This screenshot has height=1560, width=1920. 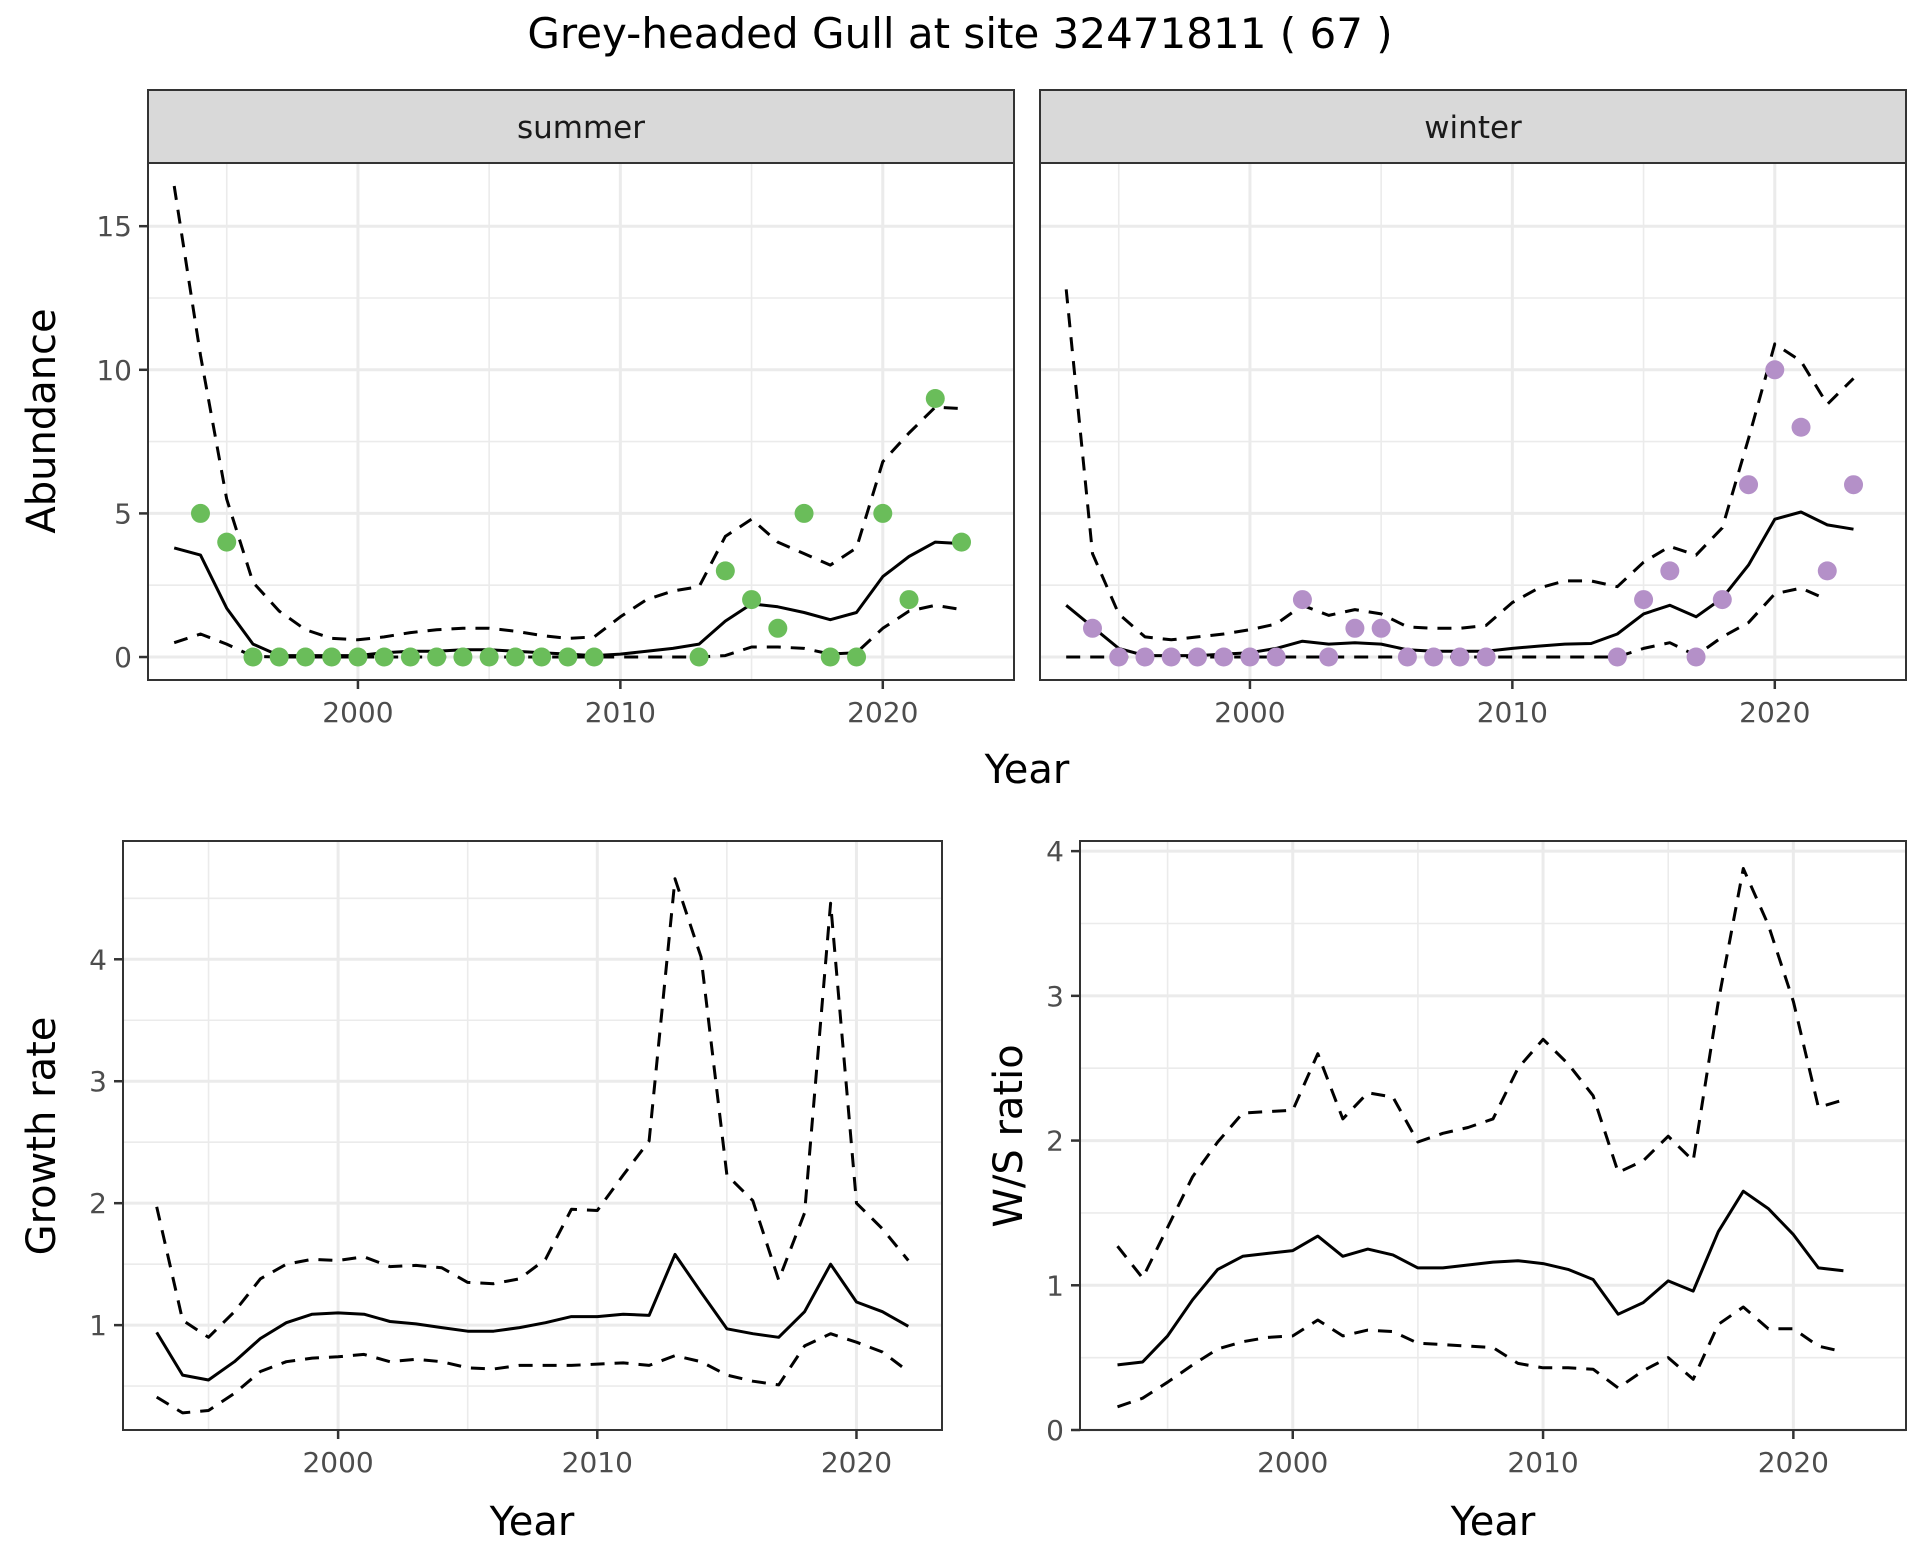 What do you see at coordinates (1793, 1462) in the screenshot?
I see `ws-xtick-label: 2020` at bounding box center [1793, 1462].